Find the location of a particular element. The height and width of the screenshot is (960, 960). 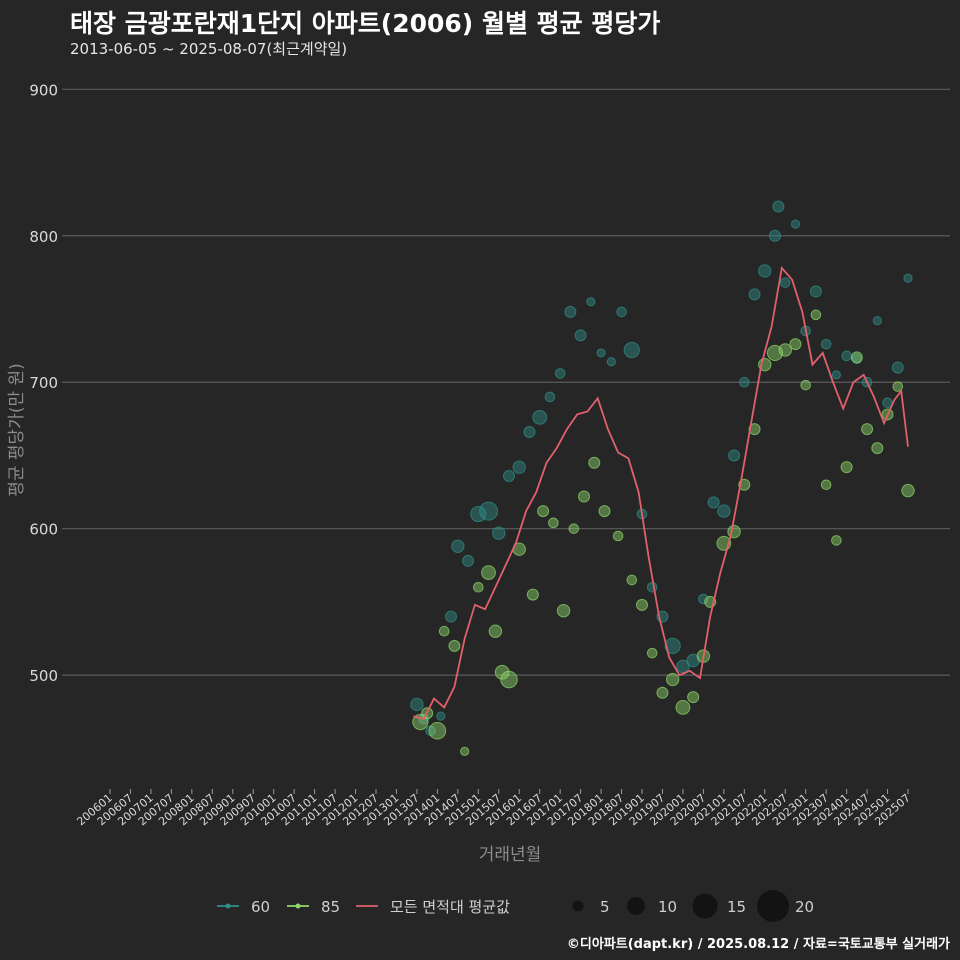

legend: 60 85 모든 면적대 평균값 5 10 15 20 is located at coordinates (515, 906).